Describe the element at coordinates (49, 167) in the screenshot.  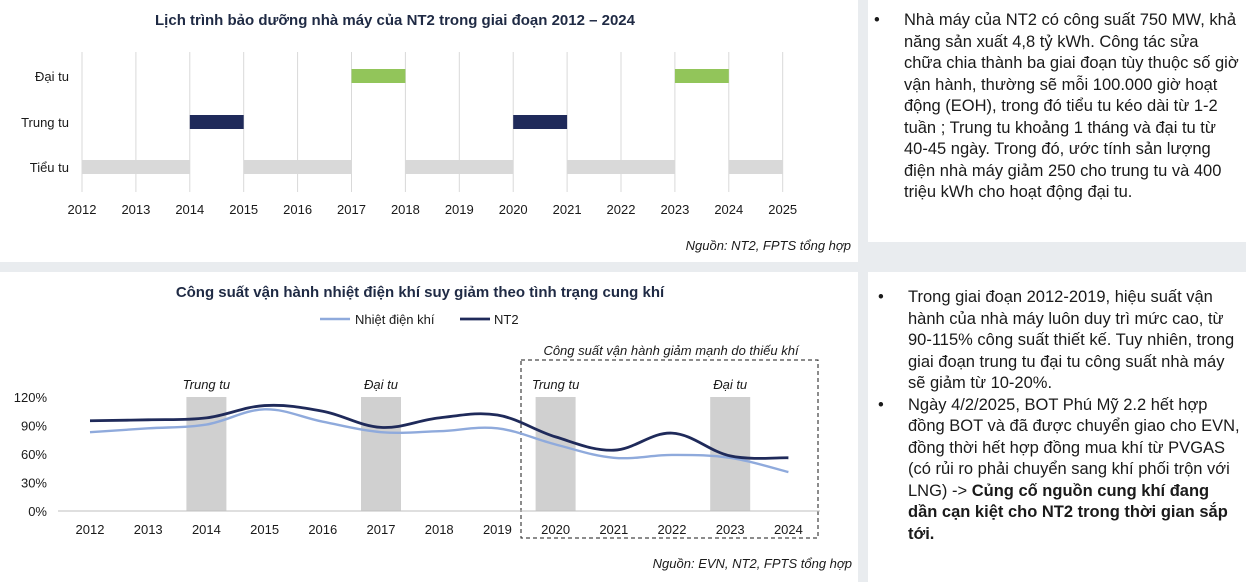
I see `row-label: Tiểu tu` at that location.